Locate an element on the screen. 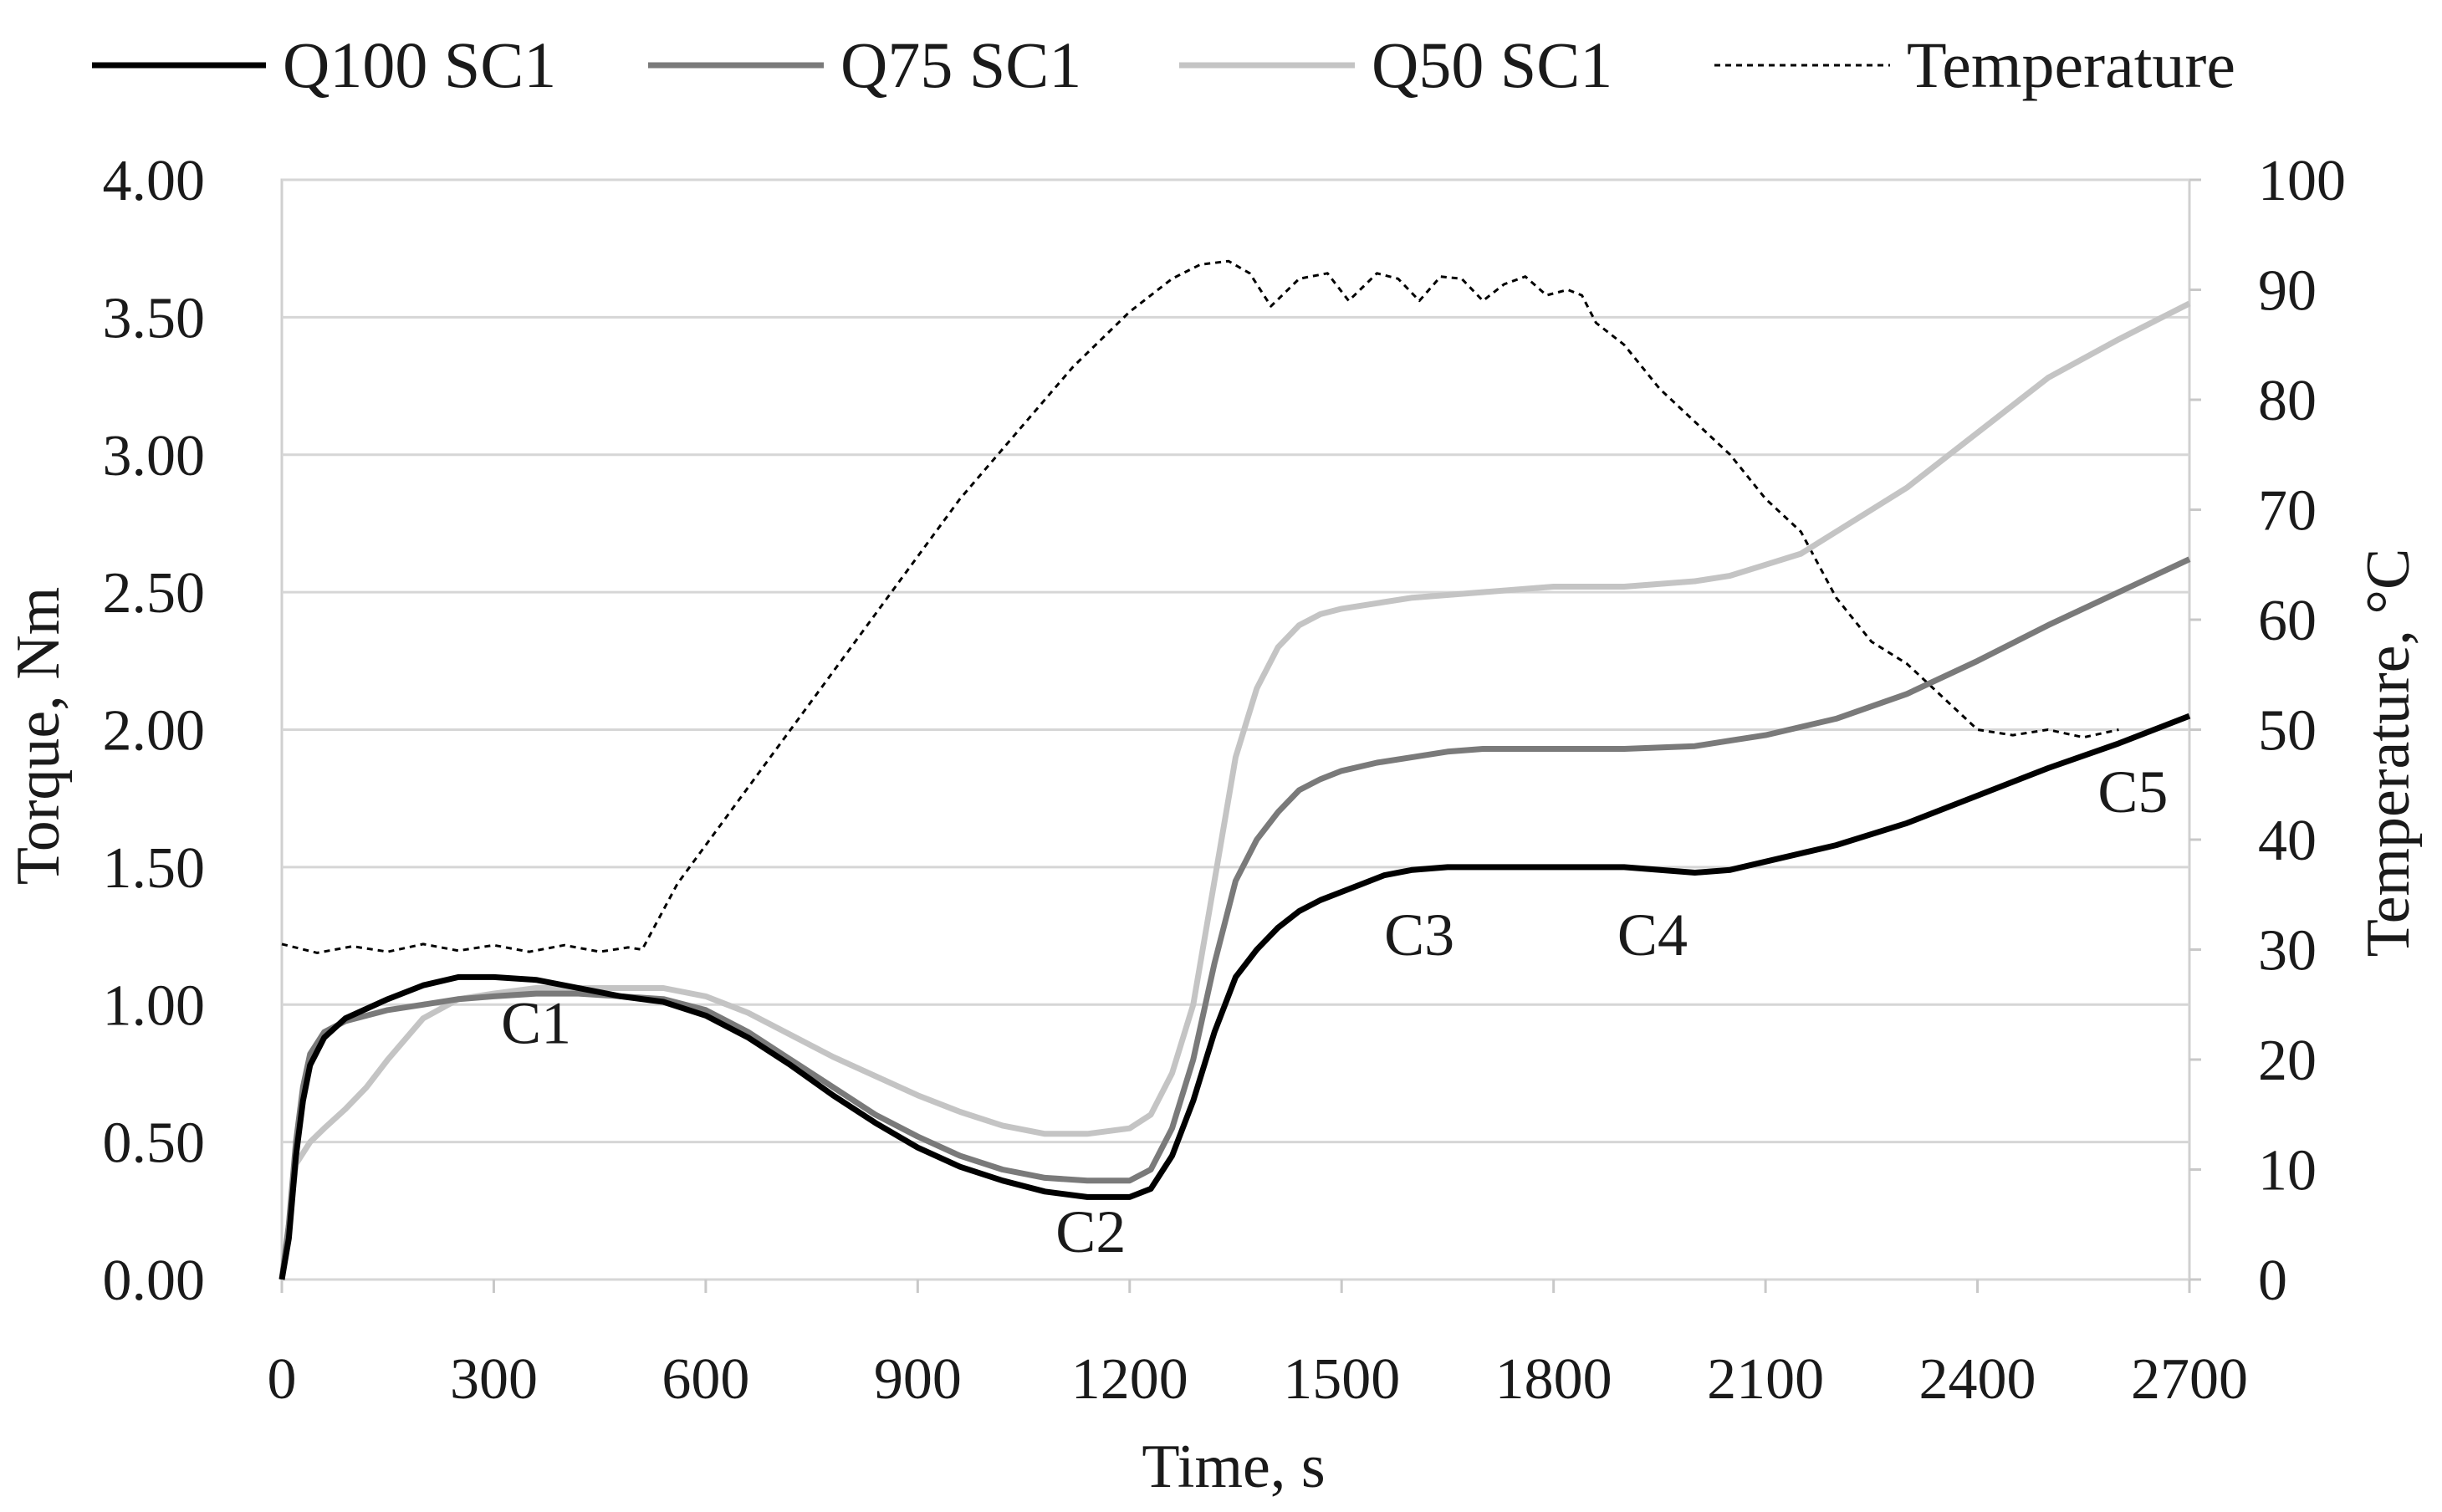 The width and height of the screenshot is (2442, 1512). x-tick-label: 1800 is located at coordinates (1553, 1379).